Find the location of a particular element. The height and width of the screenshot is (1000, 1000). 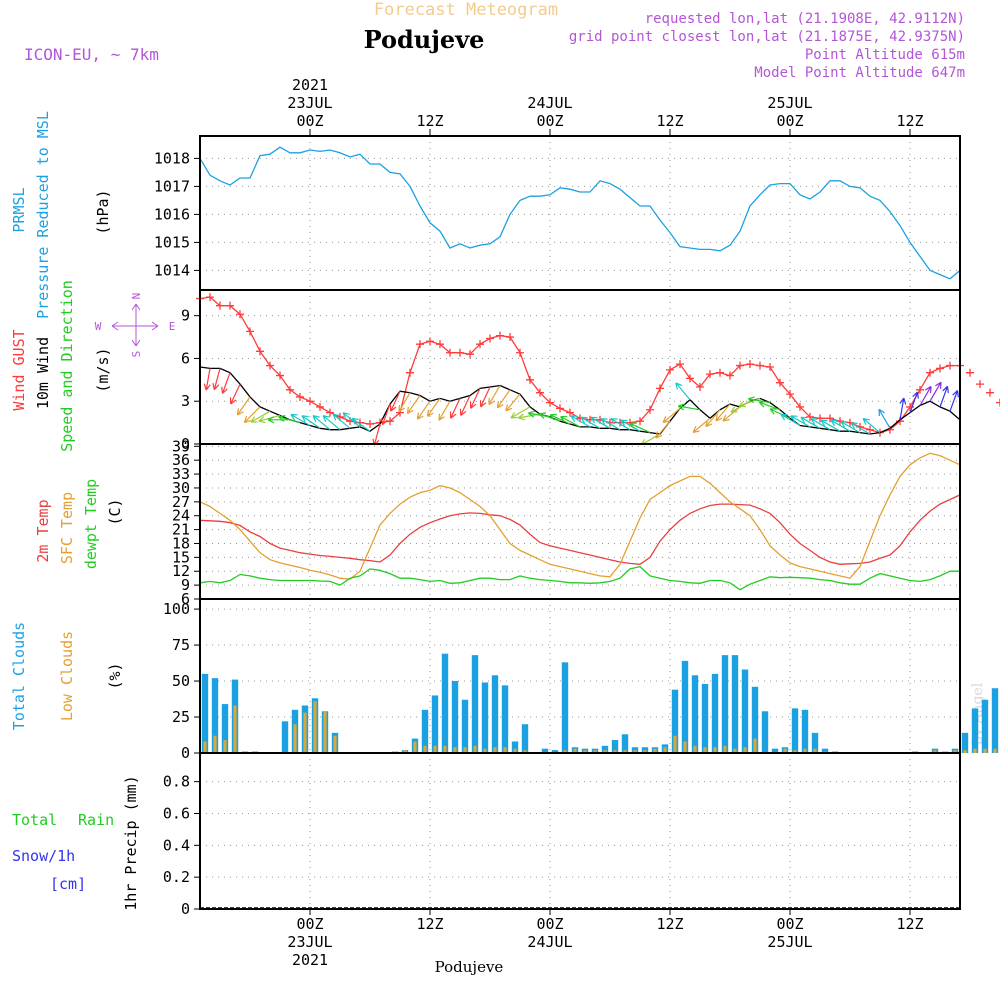

pressure-ylabels: PRMSL Pressure Reduced to MSL (hPa) is located at coordinates (61, 215).